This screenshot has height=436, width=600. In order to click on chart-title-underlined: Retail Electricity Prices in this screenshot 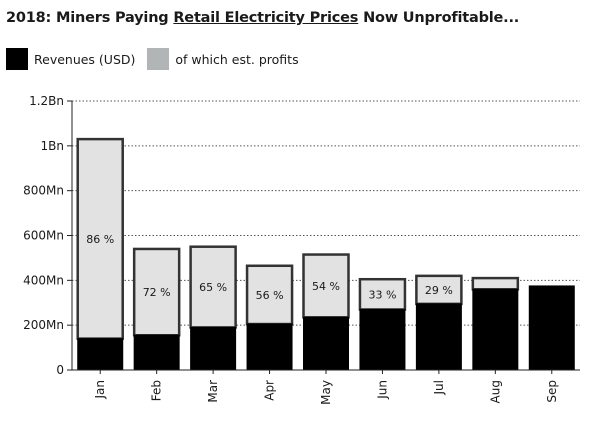, I will do `click(266, 18)`.